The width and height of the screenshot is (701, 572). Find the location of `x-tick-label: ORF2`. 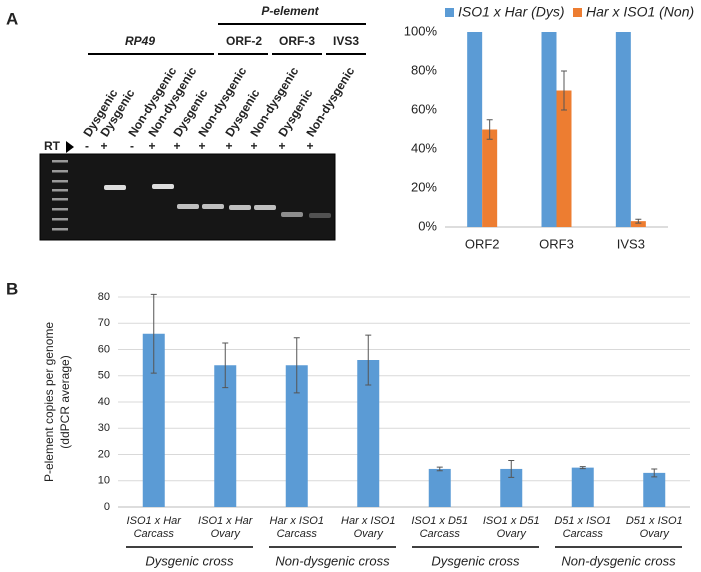

x-tick-label: ORF2 is located at coordinates (482, 243).